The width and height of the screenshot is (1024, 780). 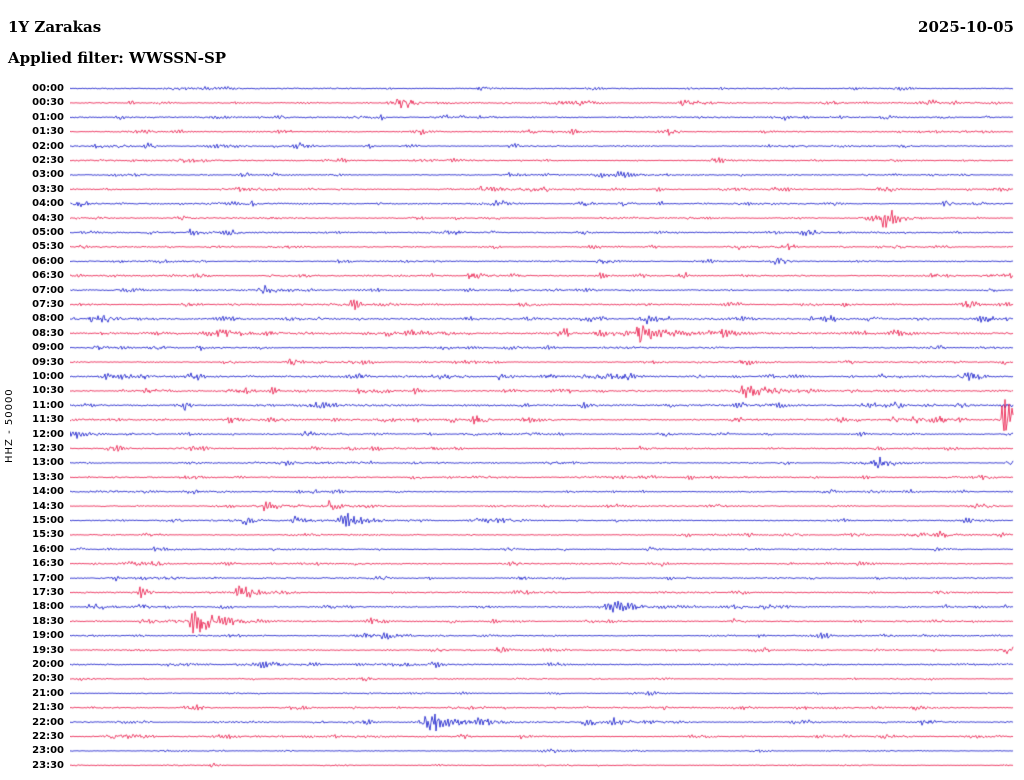 What do you see at coordinates (48, 765) in the screenshot?
I see `time-label: 23:30` at bounding box center [48, 765].